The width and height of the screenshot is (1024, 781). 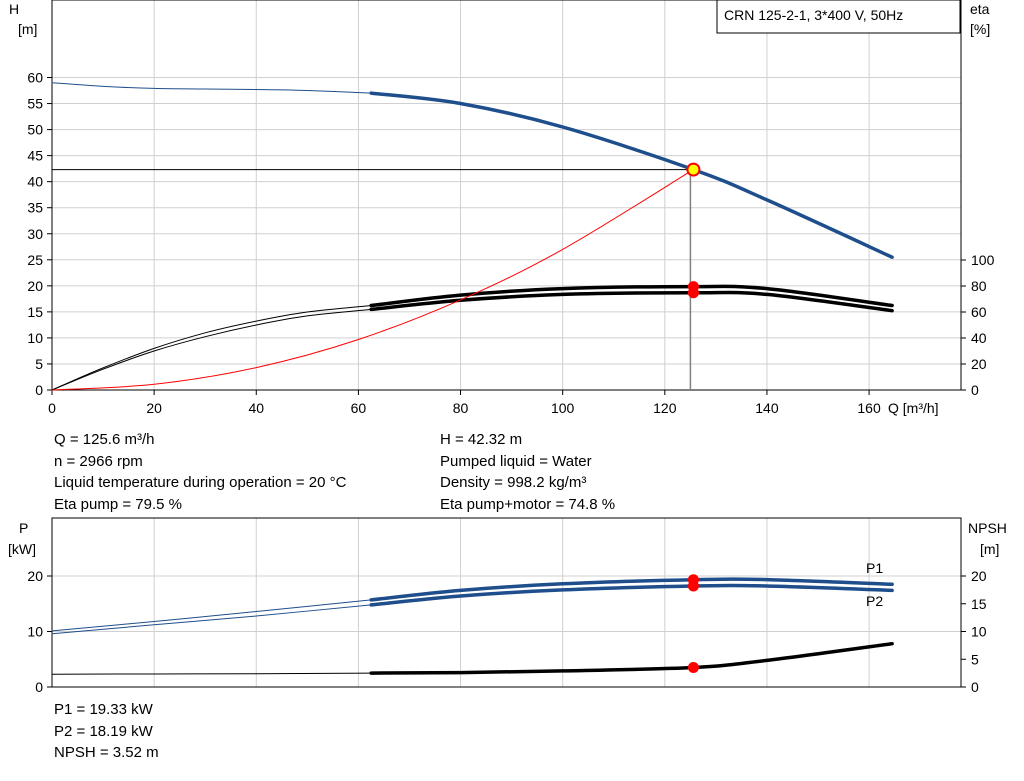 What do you see at coordinates (35, 312) in the screenshot?
I see `y-left-tick-label: 15` at bounding box center [35, 312].